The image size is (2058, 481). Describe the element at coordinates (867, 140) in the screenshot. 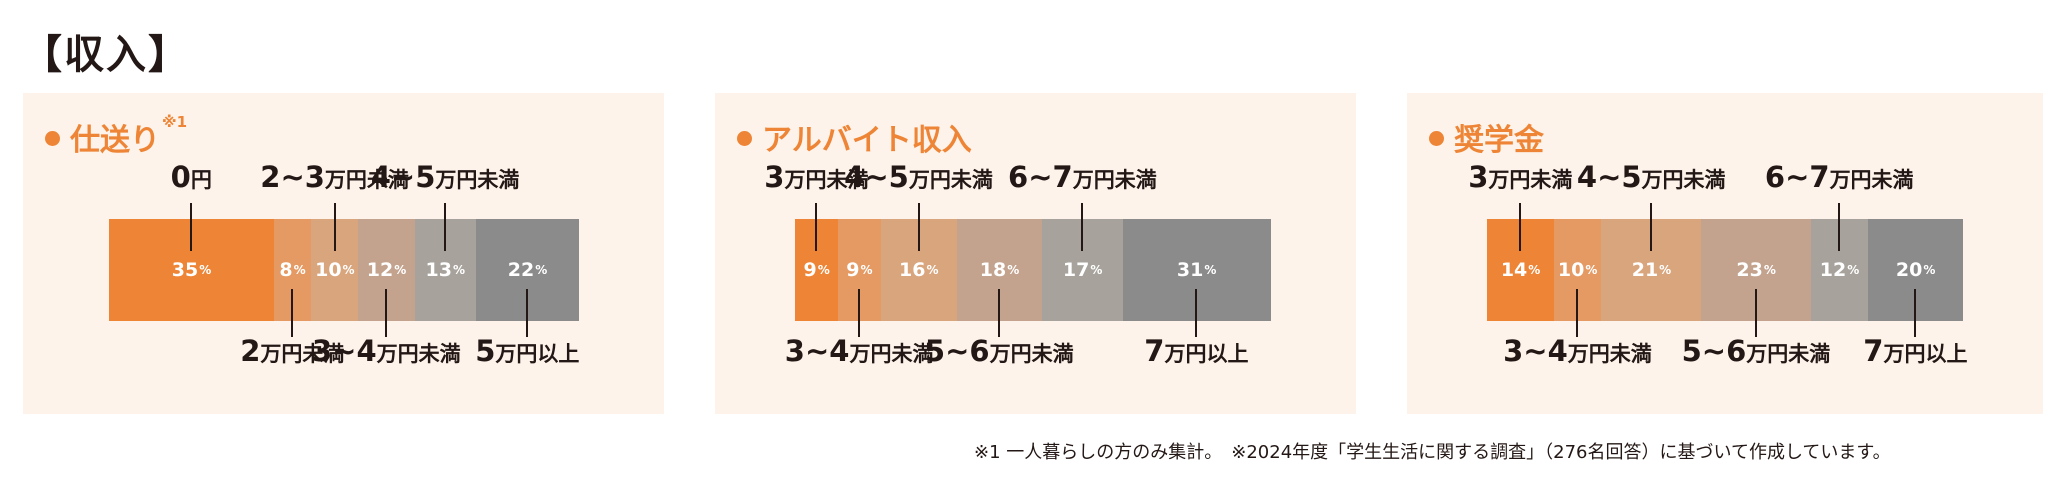

I see `chart-title-text: アルバイト収入` at that location.